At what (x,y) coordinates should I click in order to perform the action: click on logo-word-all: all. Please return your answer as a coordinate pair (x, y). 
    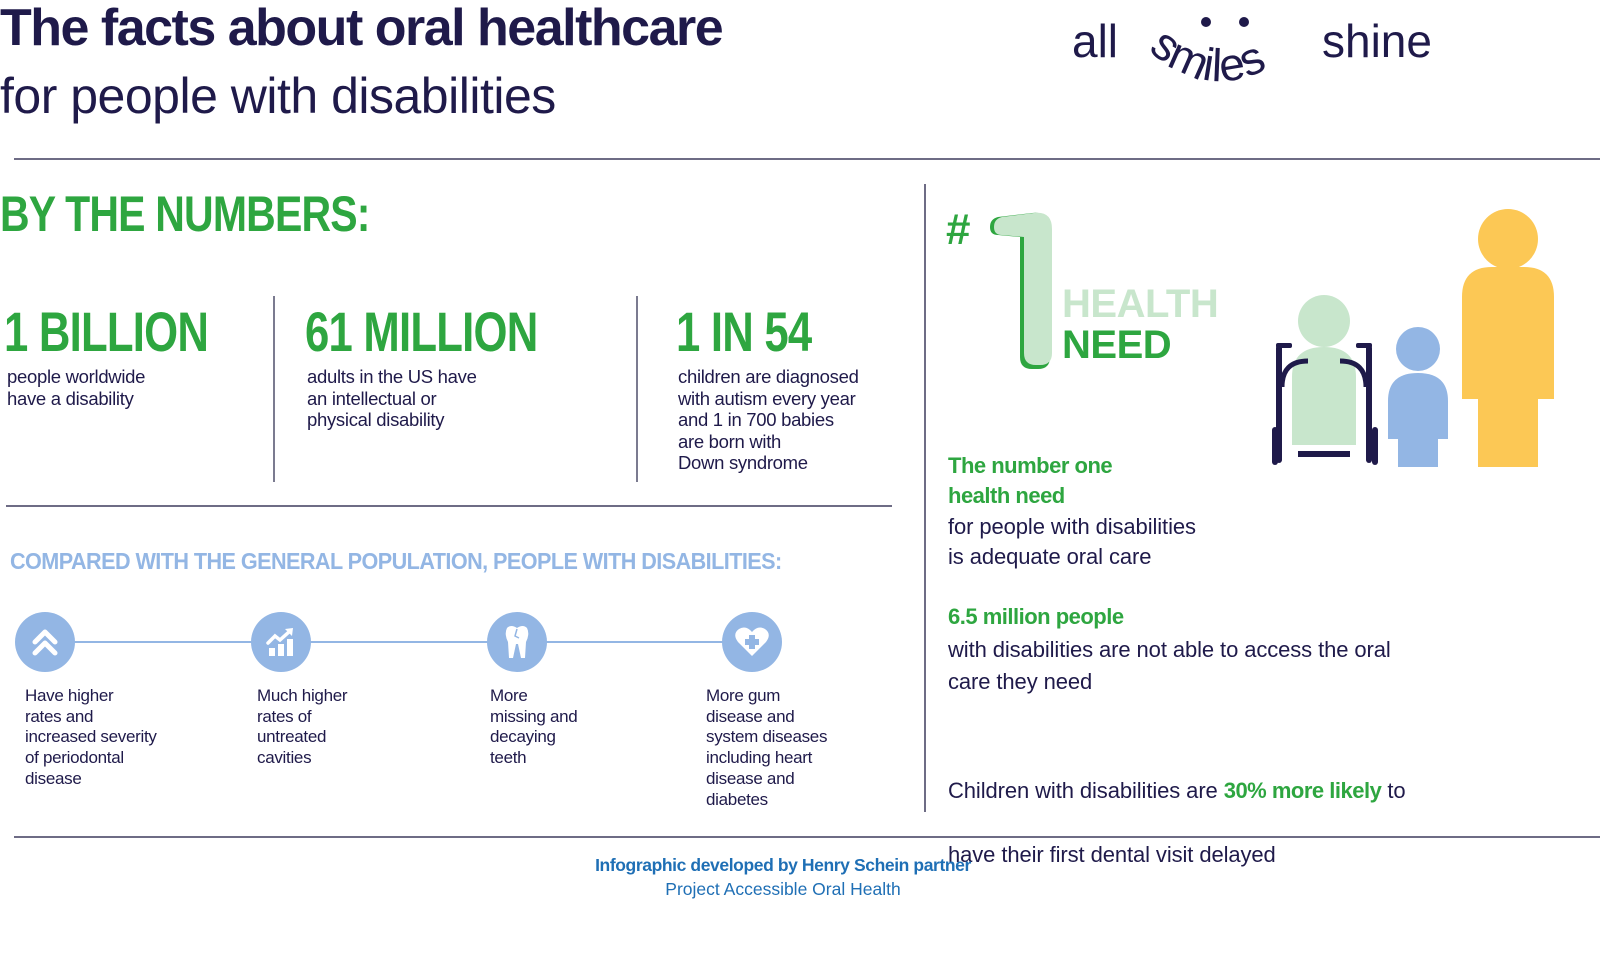
    Looking at the image, I should click on (1095, 41).